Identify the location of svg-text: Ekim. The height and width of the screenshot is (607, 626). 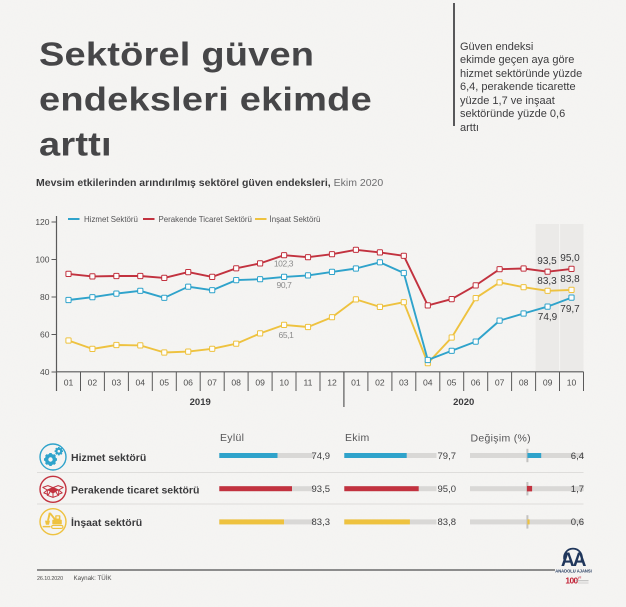
(357, 438).